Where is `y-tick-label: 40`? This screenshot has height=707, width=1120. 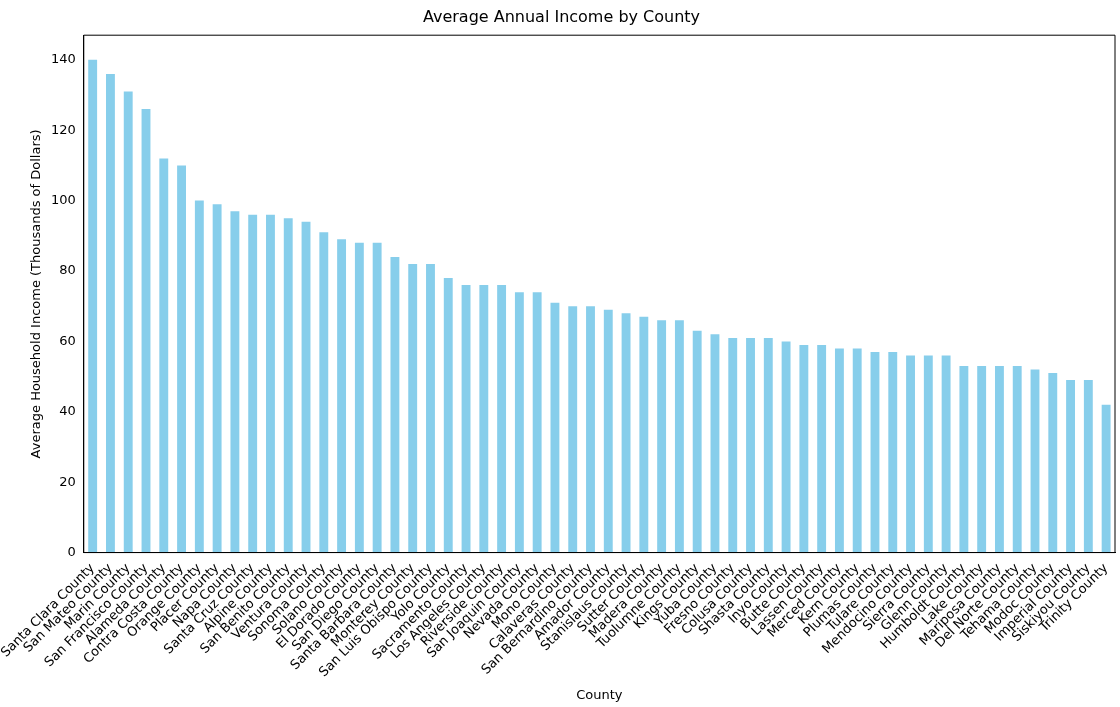
y-tick-label: 40 is located at coordinates (67, 411).